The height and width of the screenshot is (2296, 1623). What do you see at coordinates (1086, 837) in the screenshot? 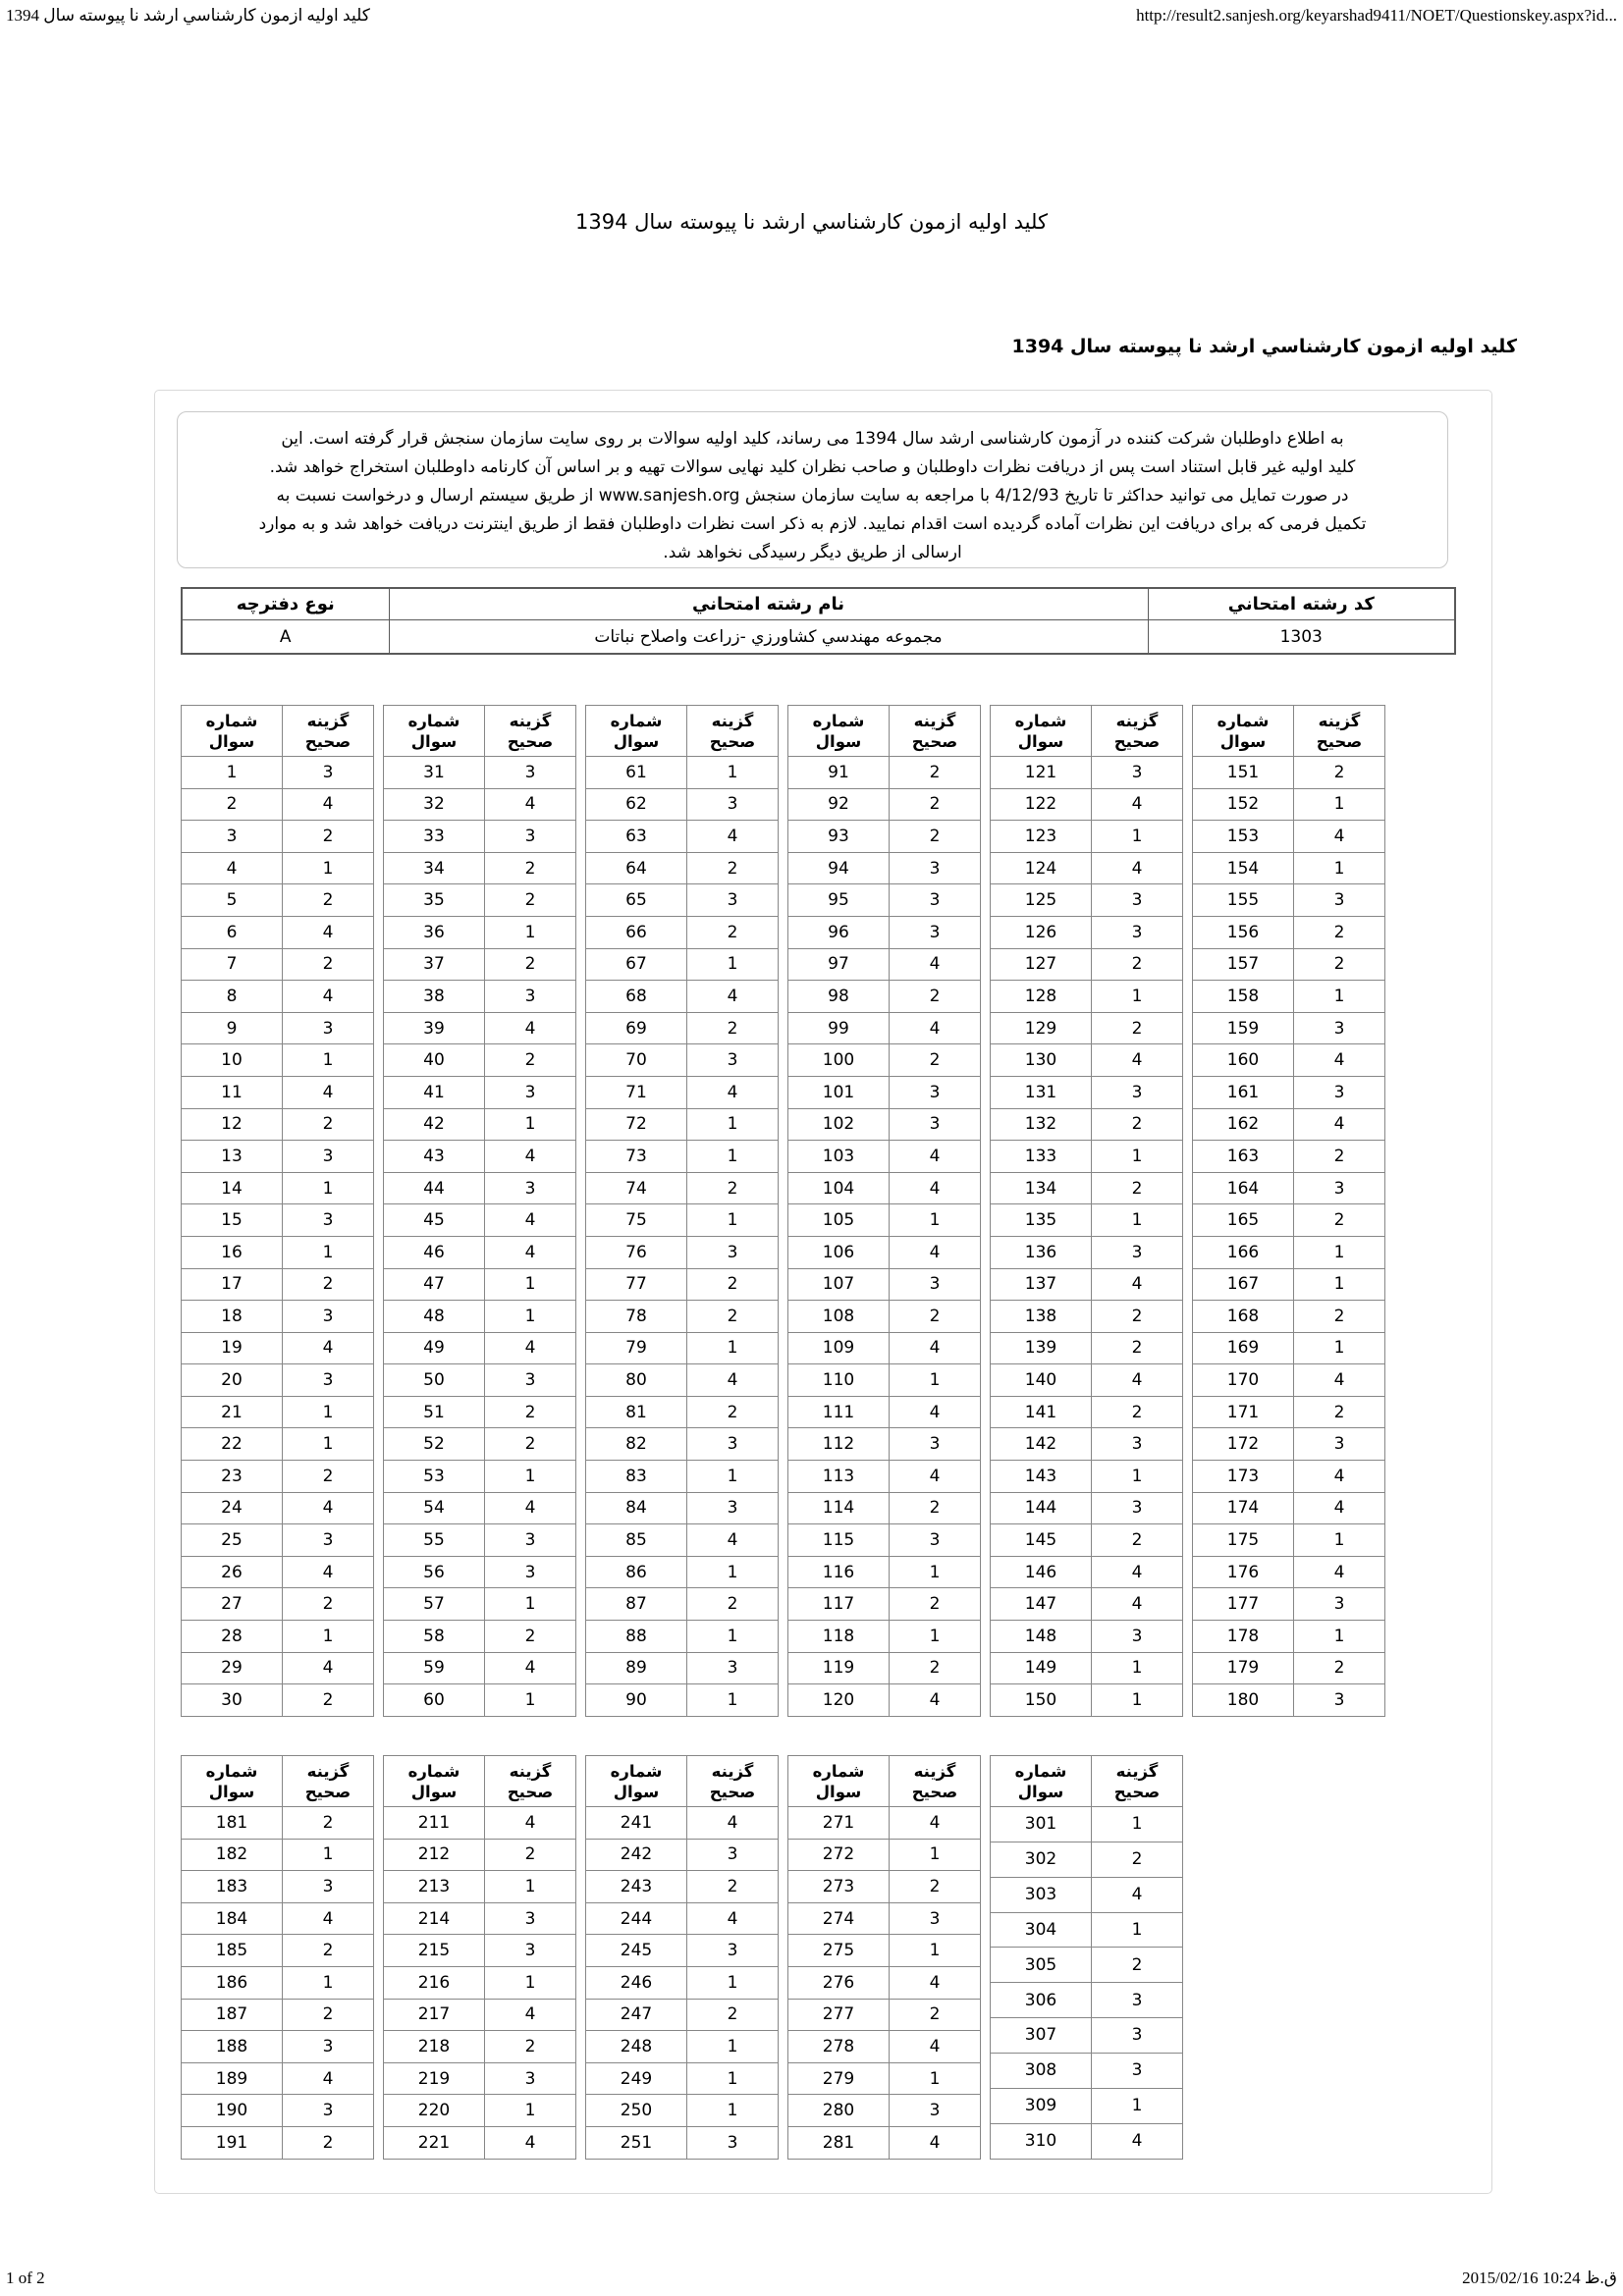
I see `table-row: 123 1` at bounding box center [1086, 837].